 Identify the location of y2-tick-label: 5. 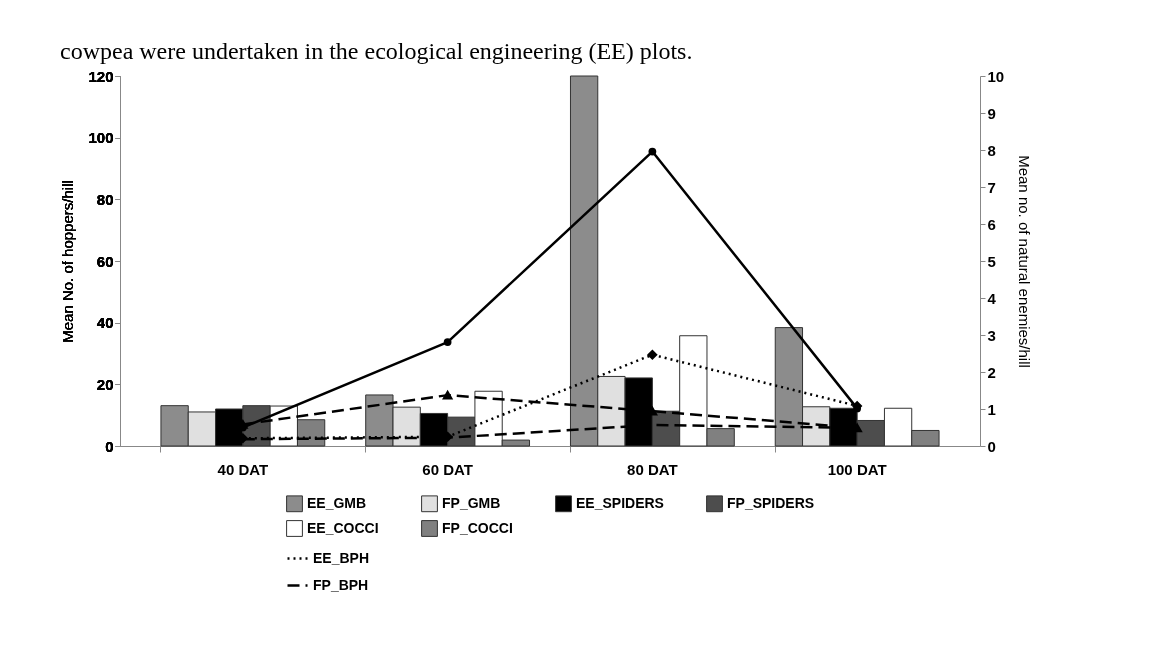
(991, 261).